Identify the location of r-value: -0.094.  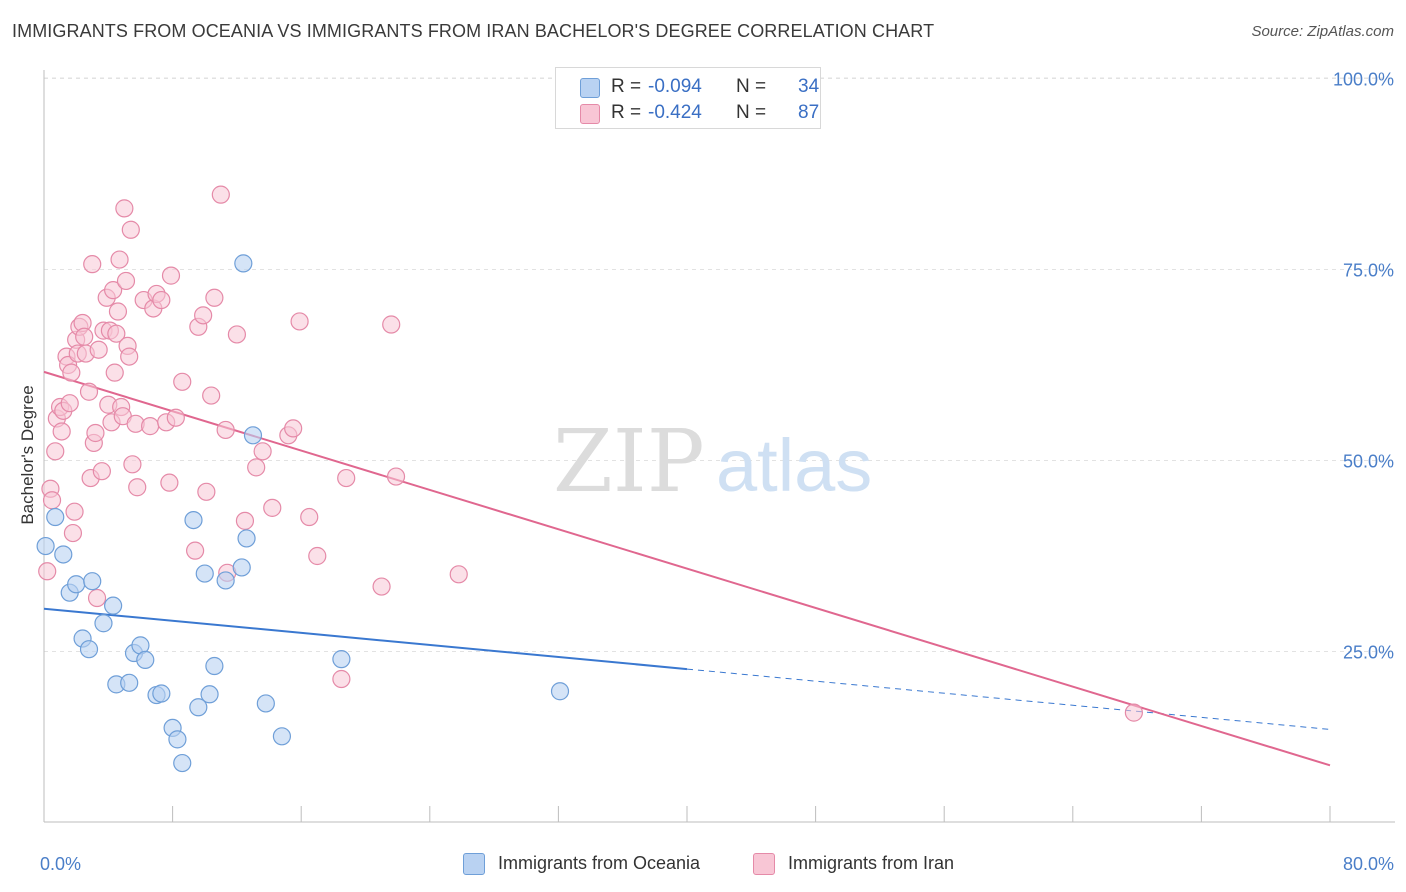
(675, 86).